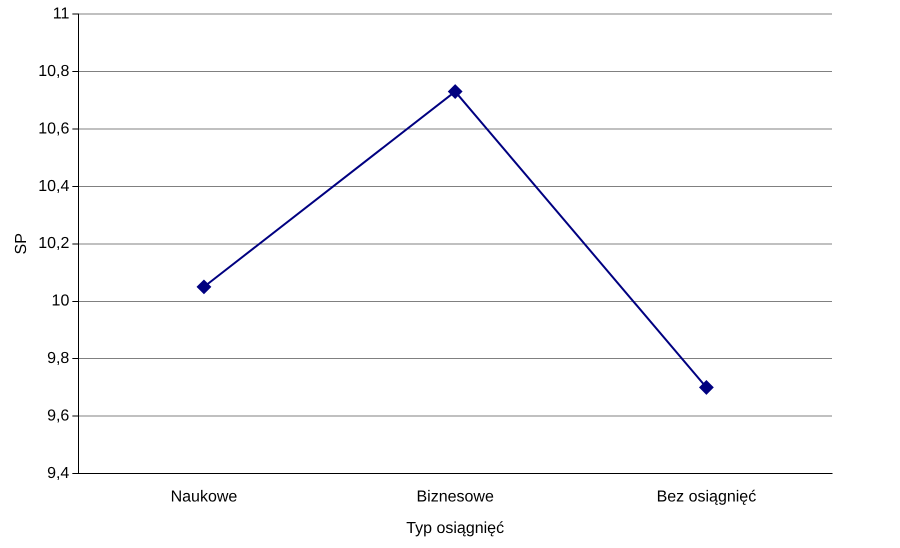 The width and height of the screenshot is (900, 548). I want to click on y-tick-label: 10, so click(61, 301).